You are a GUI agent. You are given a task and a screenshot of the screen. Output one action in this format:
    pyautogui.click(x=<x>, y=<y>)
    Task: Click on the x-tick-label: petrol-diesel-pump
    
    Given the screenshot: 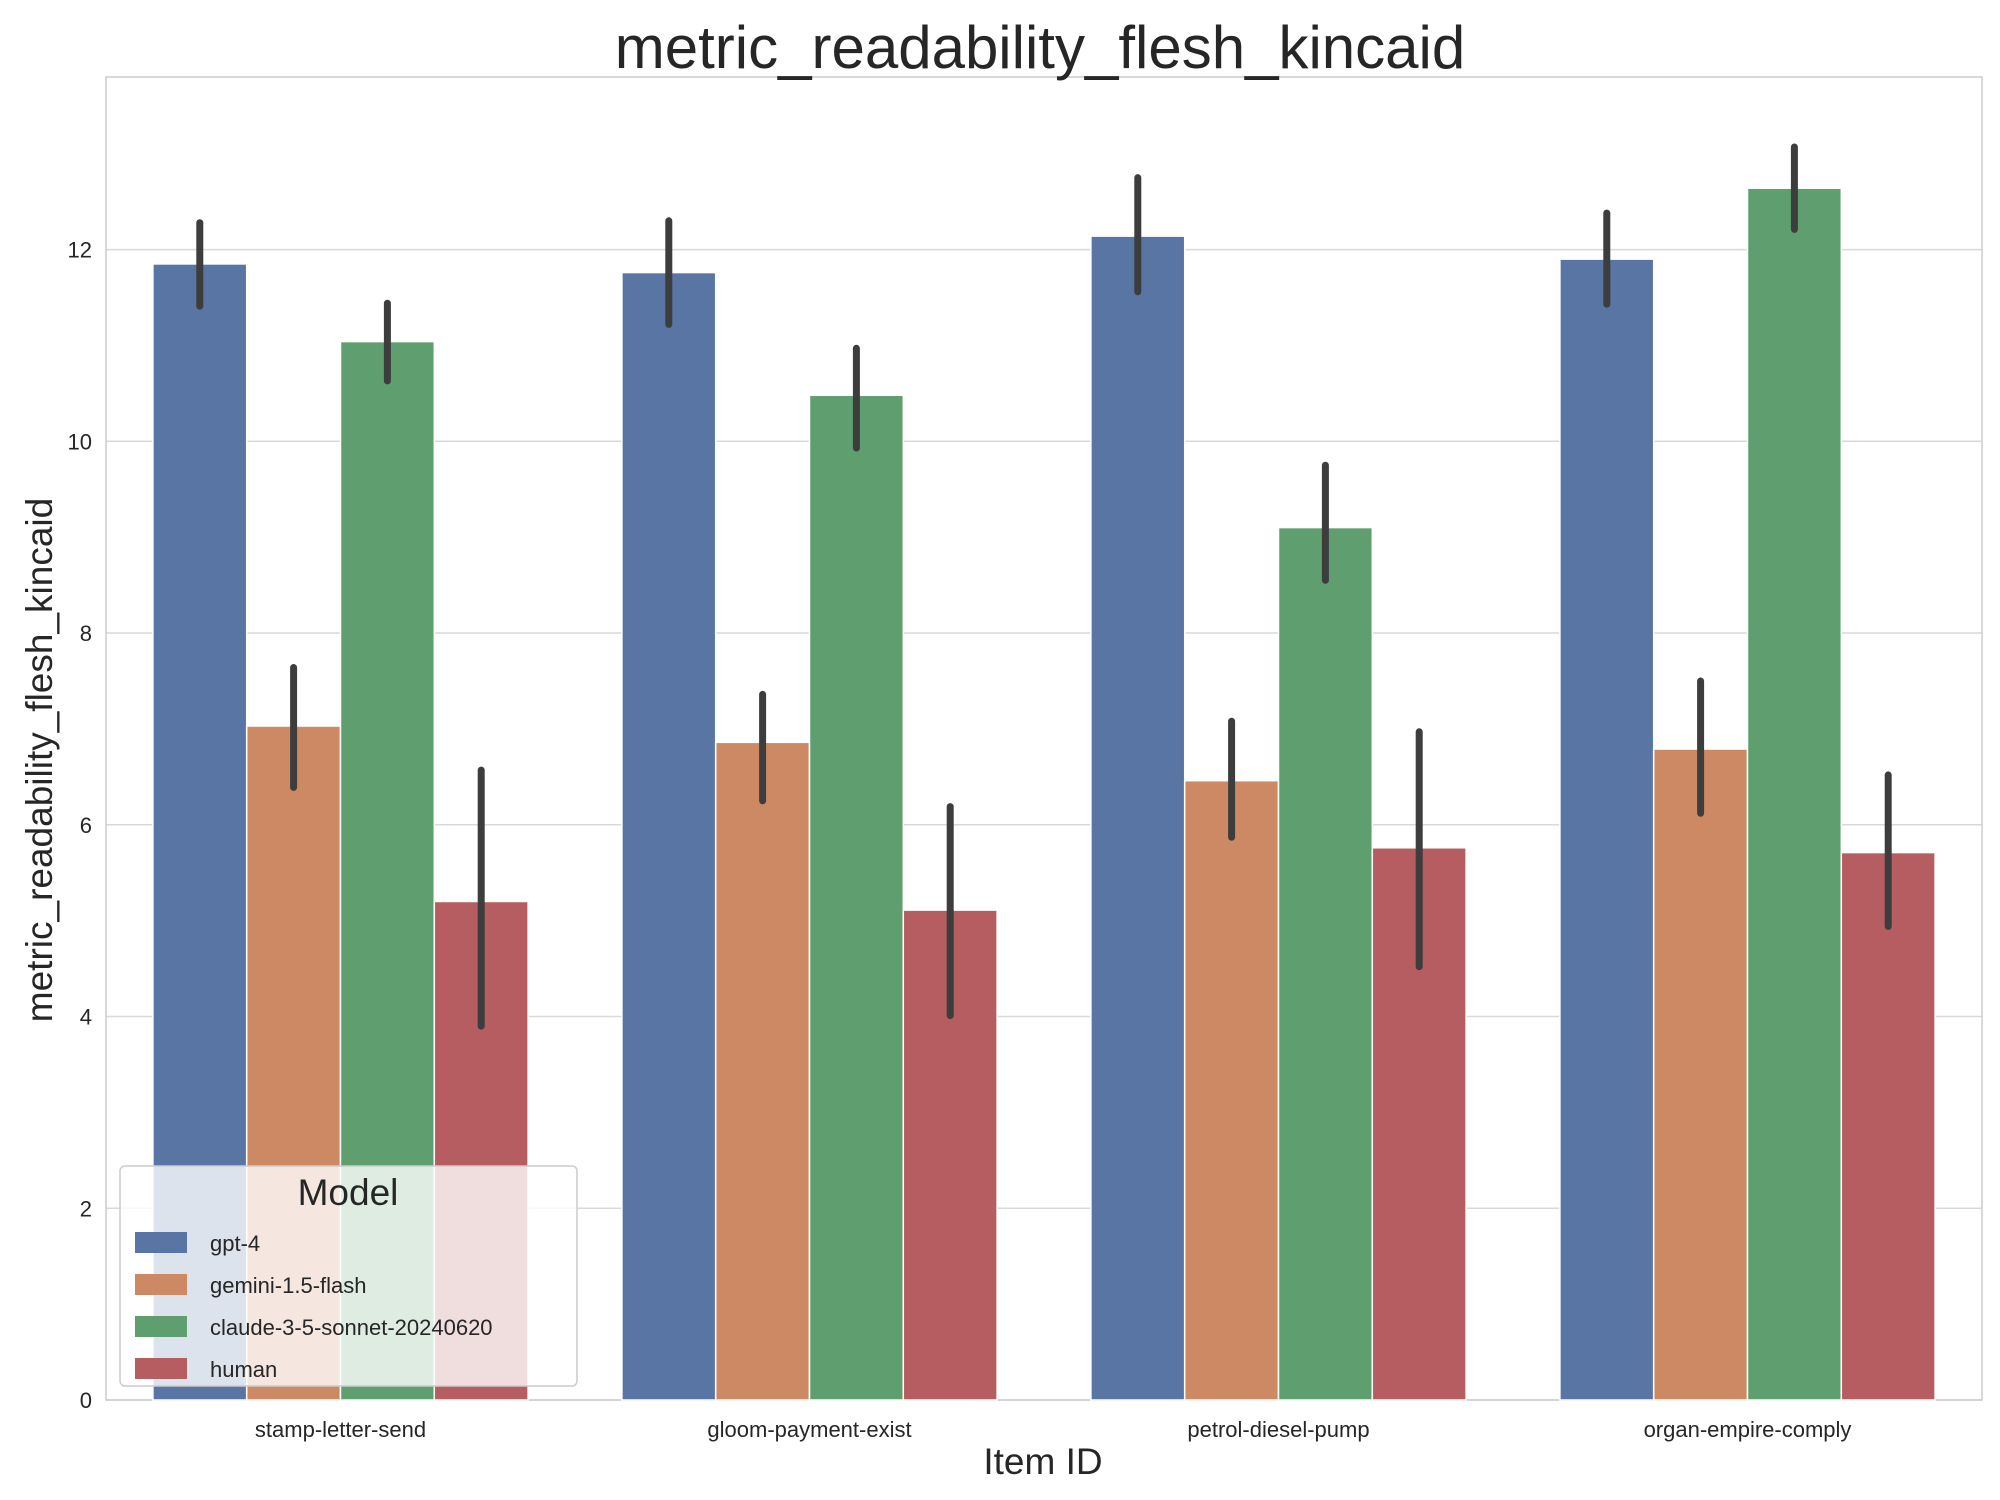 What is the action you would take?
    pyautogui.click(x=1278, y=1429)
    